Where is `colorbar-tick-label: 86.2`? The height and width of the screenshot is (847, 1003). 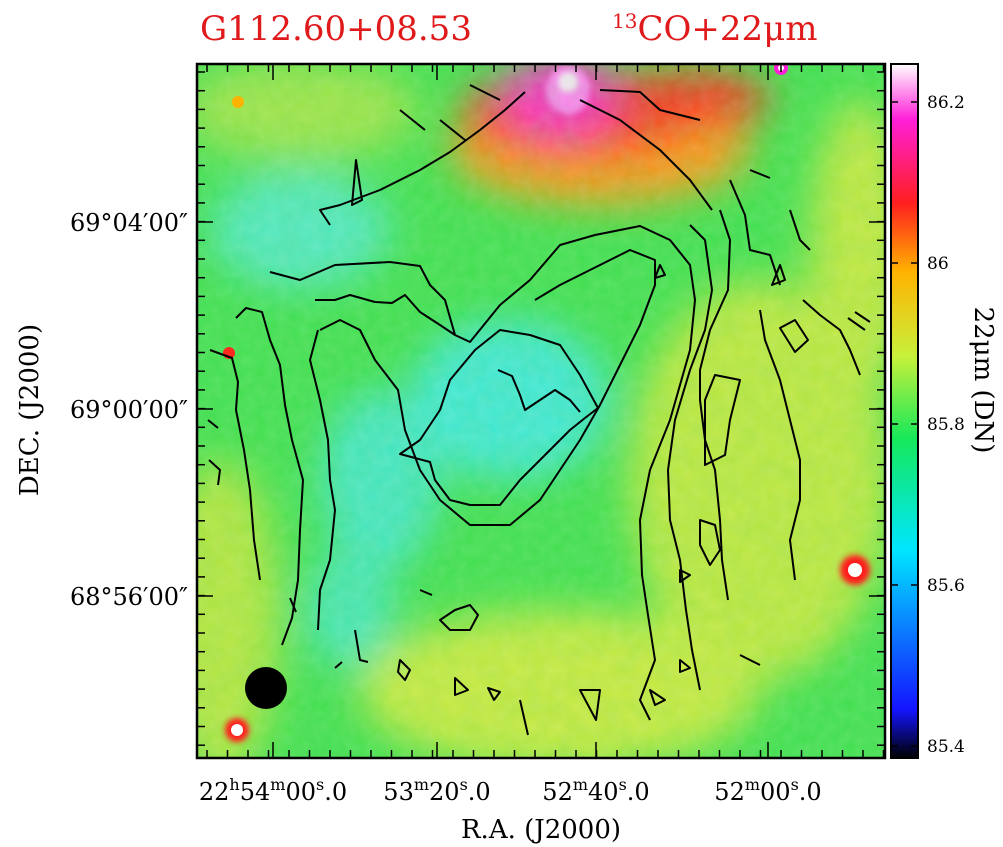
colorbar-tick-label: 86.2 is located at coordinates (946, 103).